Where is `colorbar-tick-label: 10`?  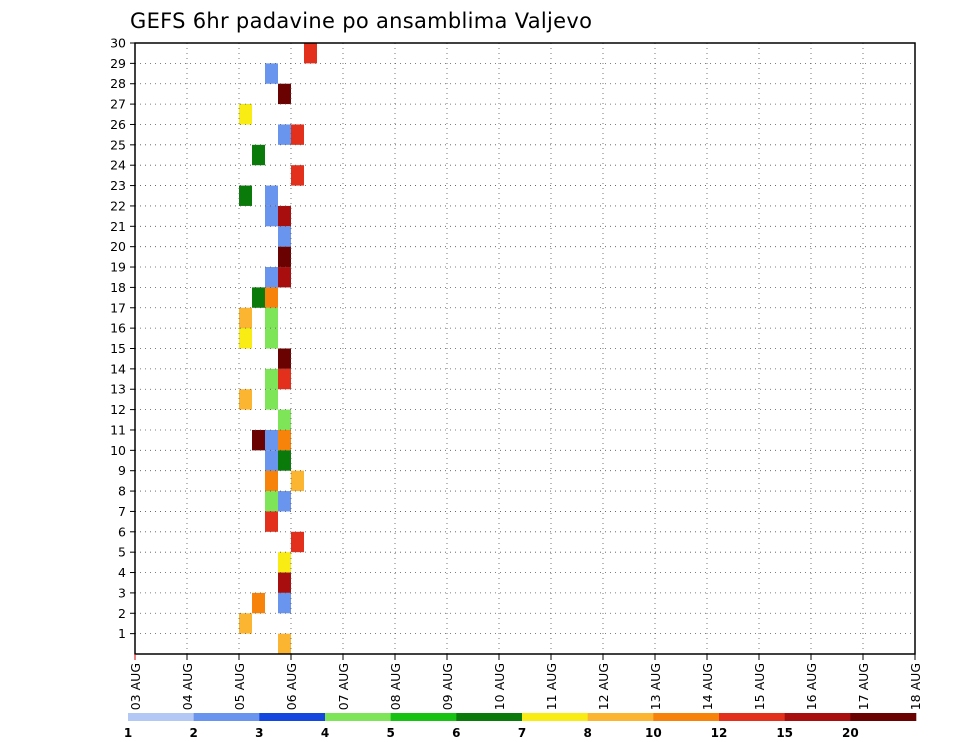
colorbar-tick-label: 10 is located at coordinates (653, 733).